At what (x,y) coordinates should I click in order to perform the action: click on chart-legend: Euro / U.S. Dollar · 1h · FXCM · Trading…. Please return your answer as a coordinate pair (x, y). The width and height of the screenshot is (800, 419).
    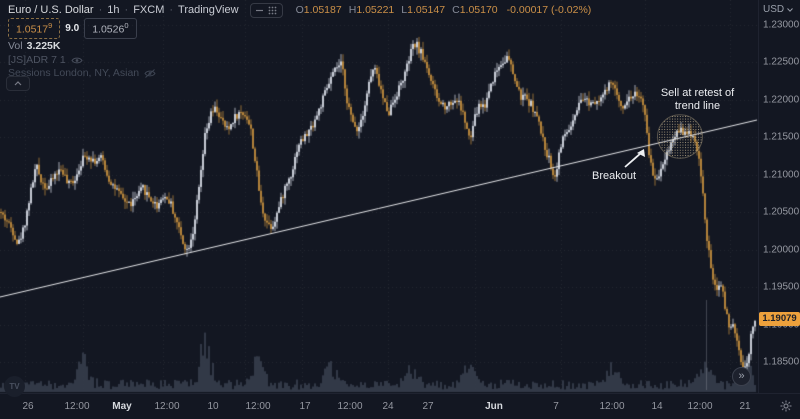
    Looking at the image, I should click on (299, 10).